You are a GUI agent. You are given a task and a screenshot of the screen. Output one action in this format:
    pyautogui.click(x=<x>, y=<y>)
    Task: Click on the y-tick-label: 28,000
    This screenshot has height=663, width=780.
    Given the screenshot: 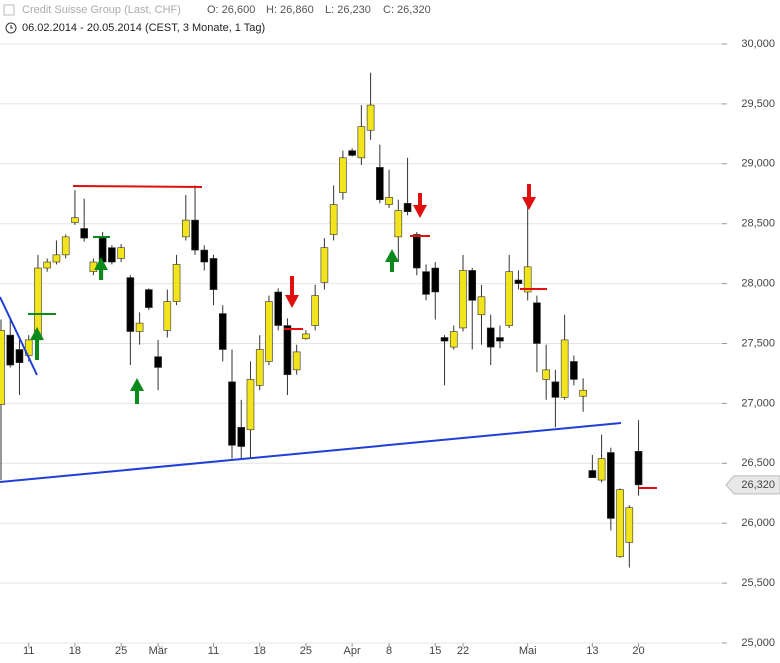 What is the action you would take?
    pyautogui.click(x=758, y=284)
    